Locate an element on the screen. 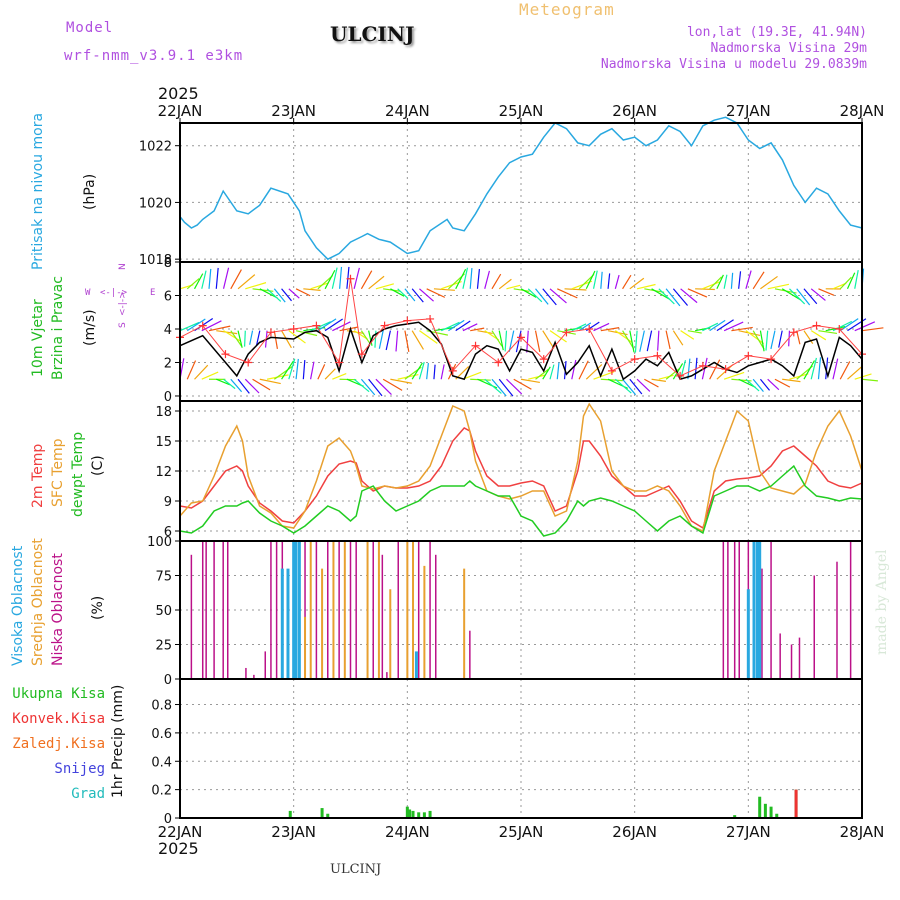 Image resolution: width=900 pixels, height=900 pixels. compass-arrow-h: <-|-> is located at coordinates (114, 293).